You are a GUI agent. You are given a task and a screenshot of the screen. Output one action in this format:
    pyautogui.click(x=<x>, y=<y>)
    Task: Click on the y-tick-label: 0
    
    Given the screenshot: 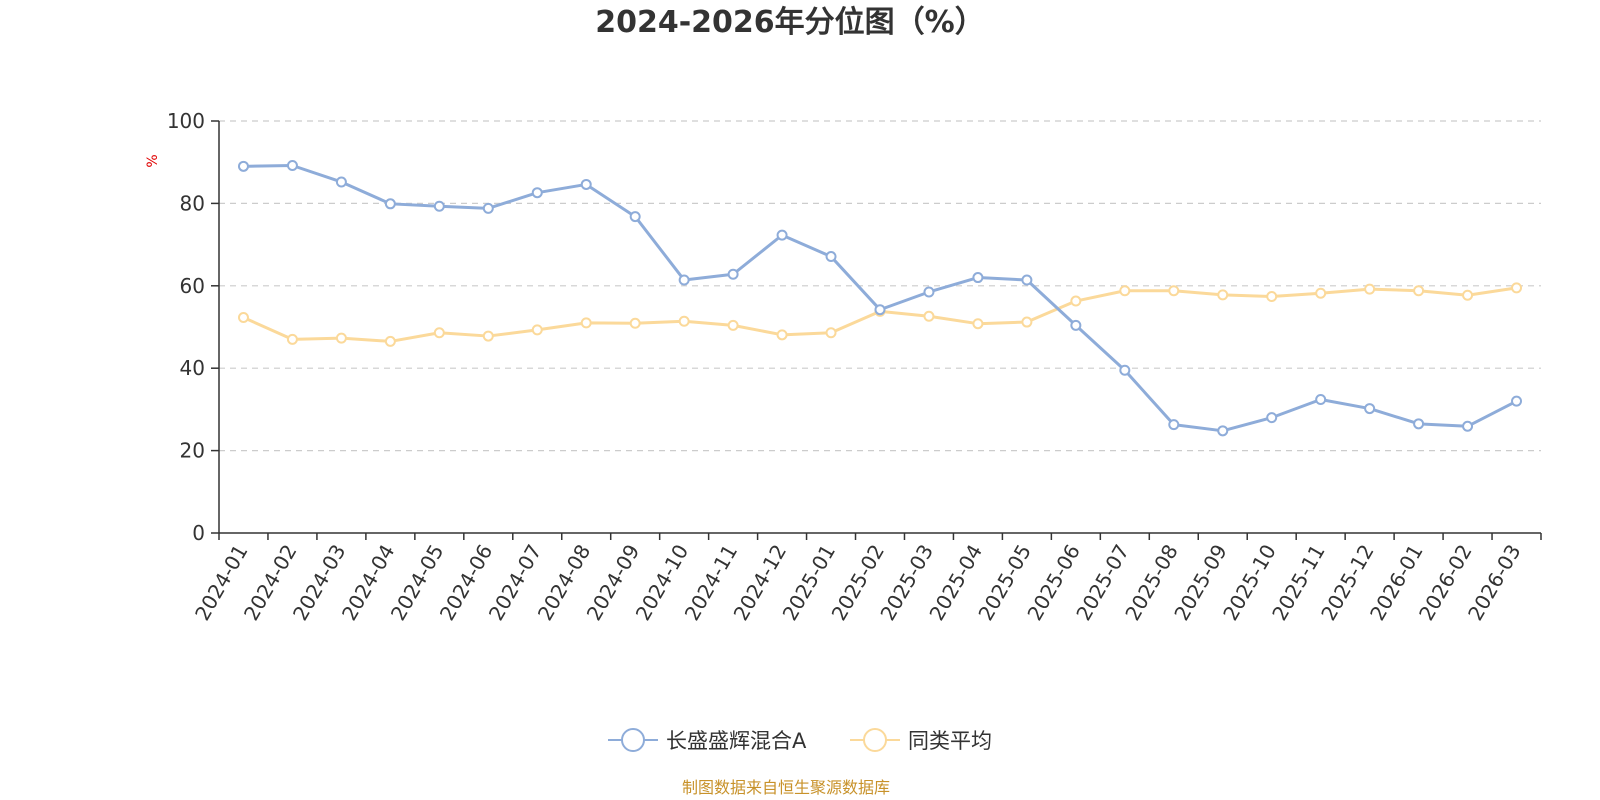 What is the action you would take?
    pyautogui.click(x=198, y=533)
    